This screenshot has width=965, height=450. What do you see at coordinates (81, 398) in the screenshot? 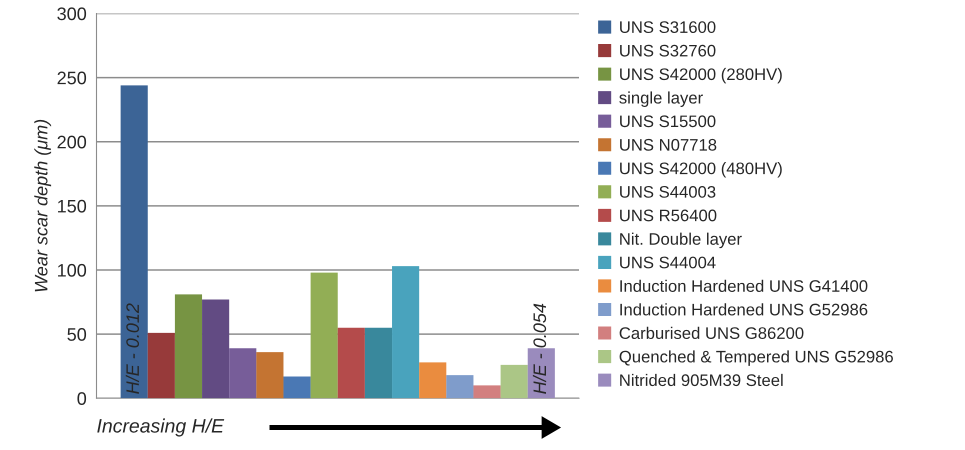
I see `y-tick-label: 0` at bounding box center [81, 398].